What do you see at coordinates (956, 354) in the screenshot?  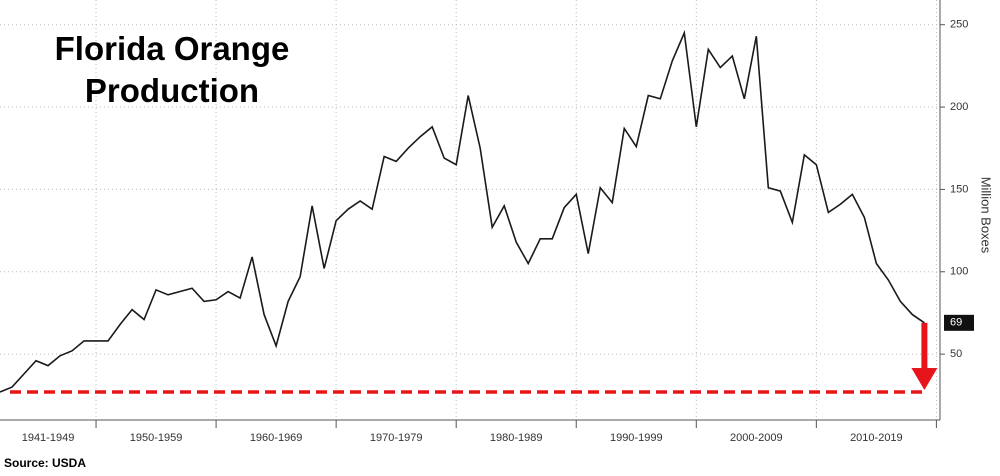 I see `y-tick-label: 50` at bounding box center [956, 354].